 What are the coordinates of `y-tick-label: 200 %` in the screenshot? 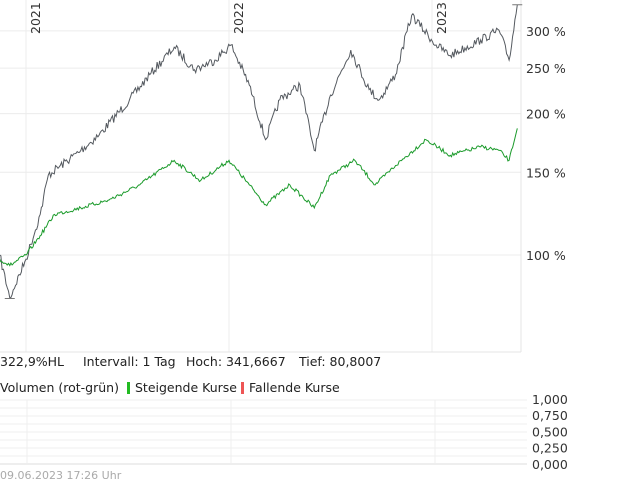 It's located at (546, 114).